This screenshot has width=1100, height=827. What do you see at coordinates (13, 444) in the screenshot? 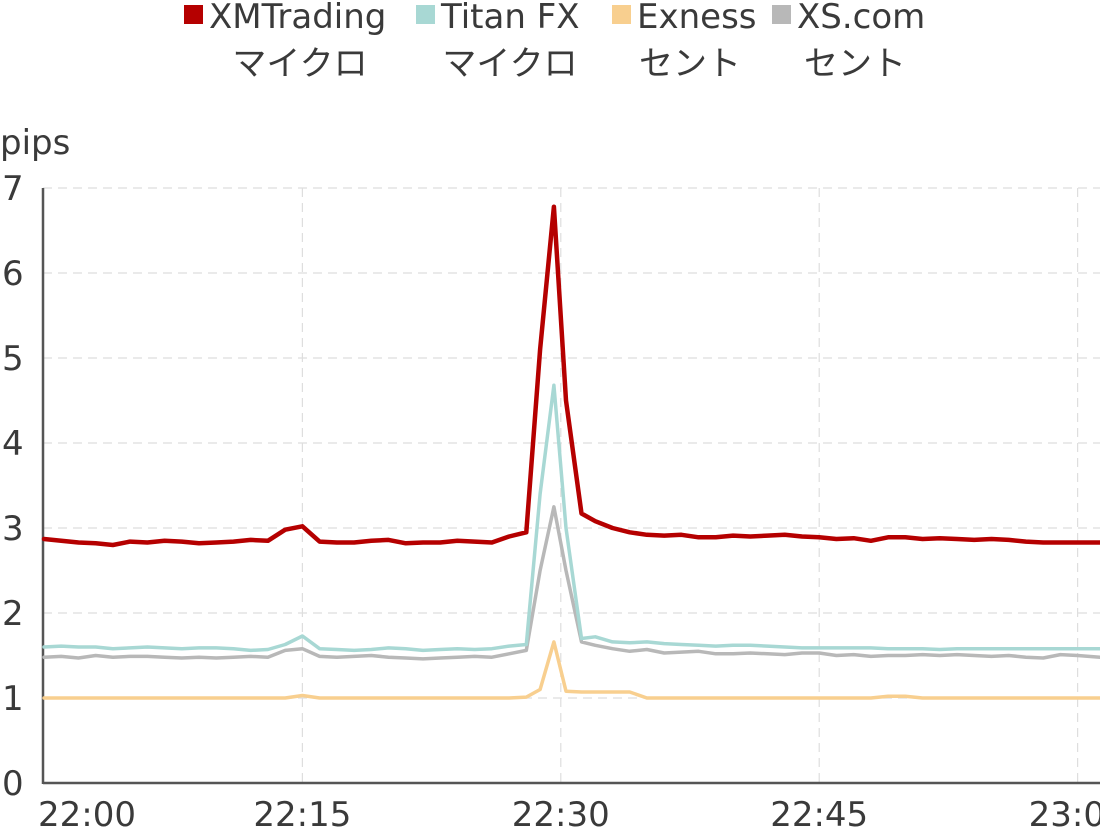
I see `y-tick-label: 4` at bounding box center [13, 444].